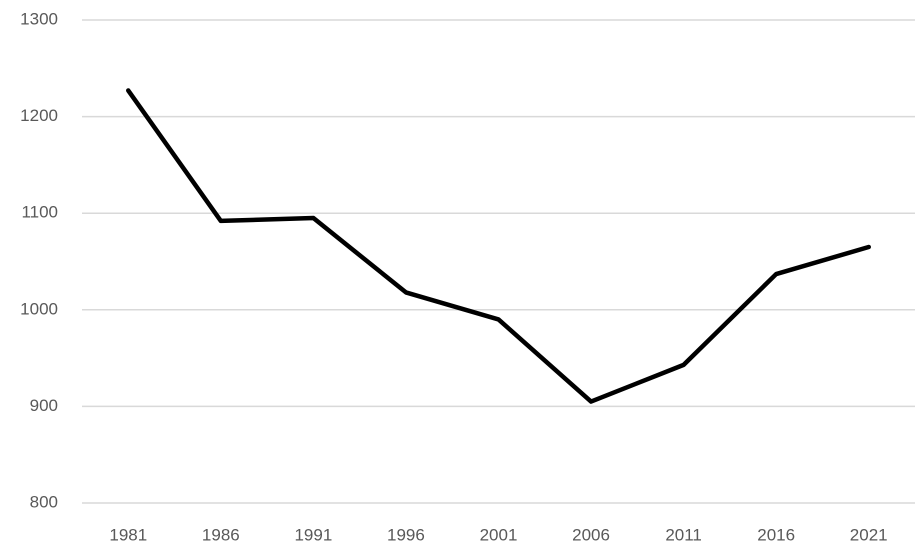  What do you see at coordinates (44, 405) in the screenshot?
I see `y-tick-label: 900` at bounding box center [44, 405].